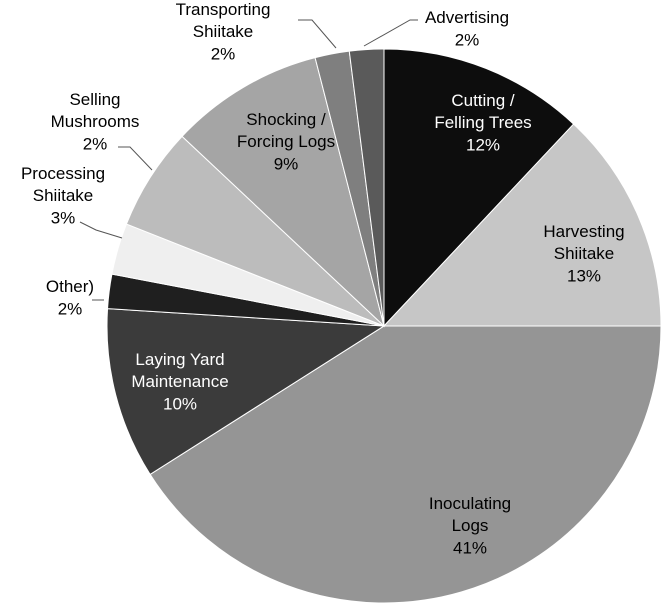 Image resolution: width=661 pixels, height=606 pixels. Describe the element at coordinates (94, 99) in the screenshot. I see `label-line: Selling` at that location.